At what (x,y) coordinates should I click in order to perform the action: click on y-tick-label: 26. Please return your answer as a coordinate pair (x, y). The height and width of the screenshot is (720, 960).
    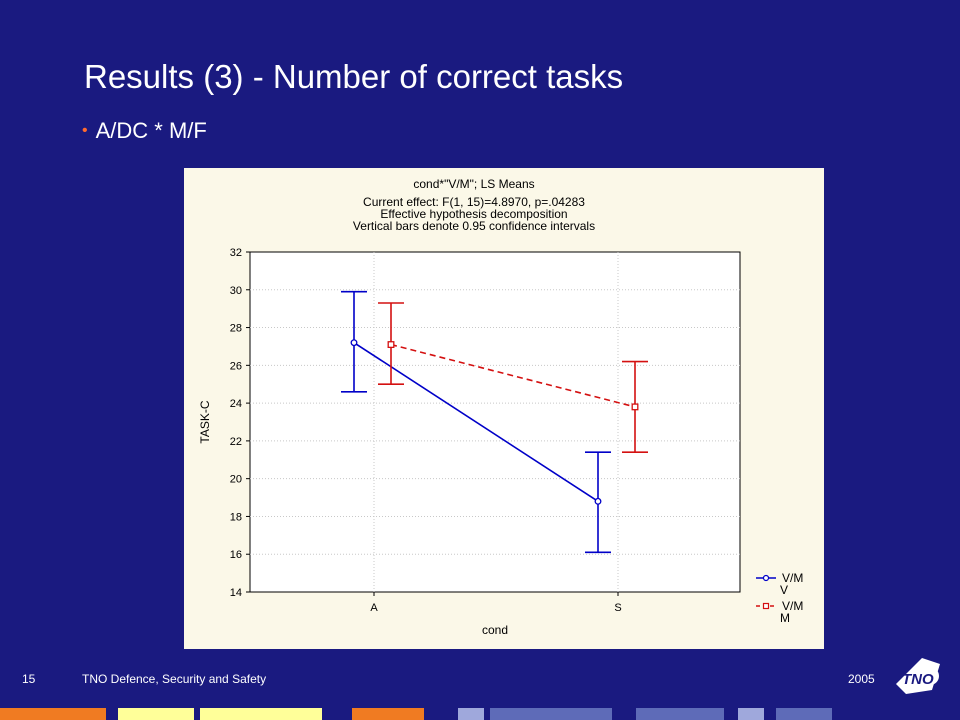
    Looking at the image, I should click on (236, 366).